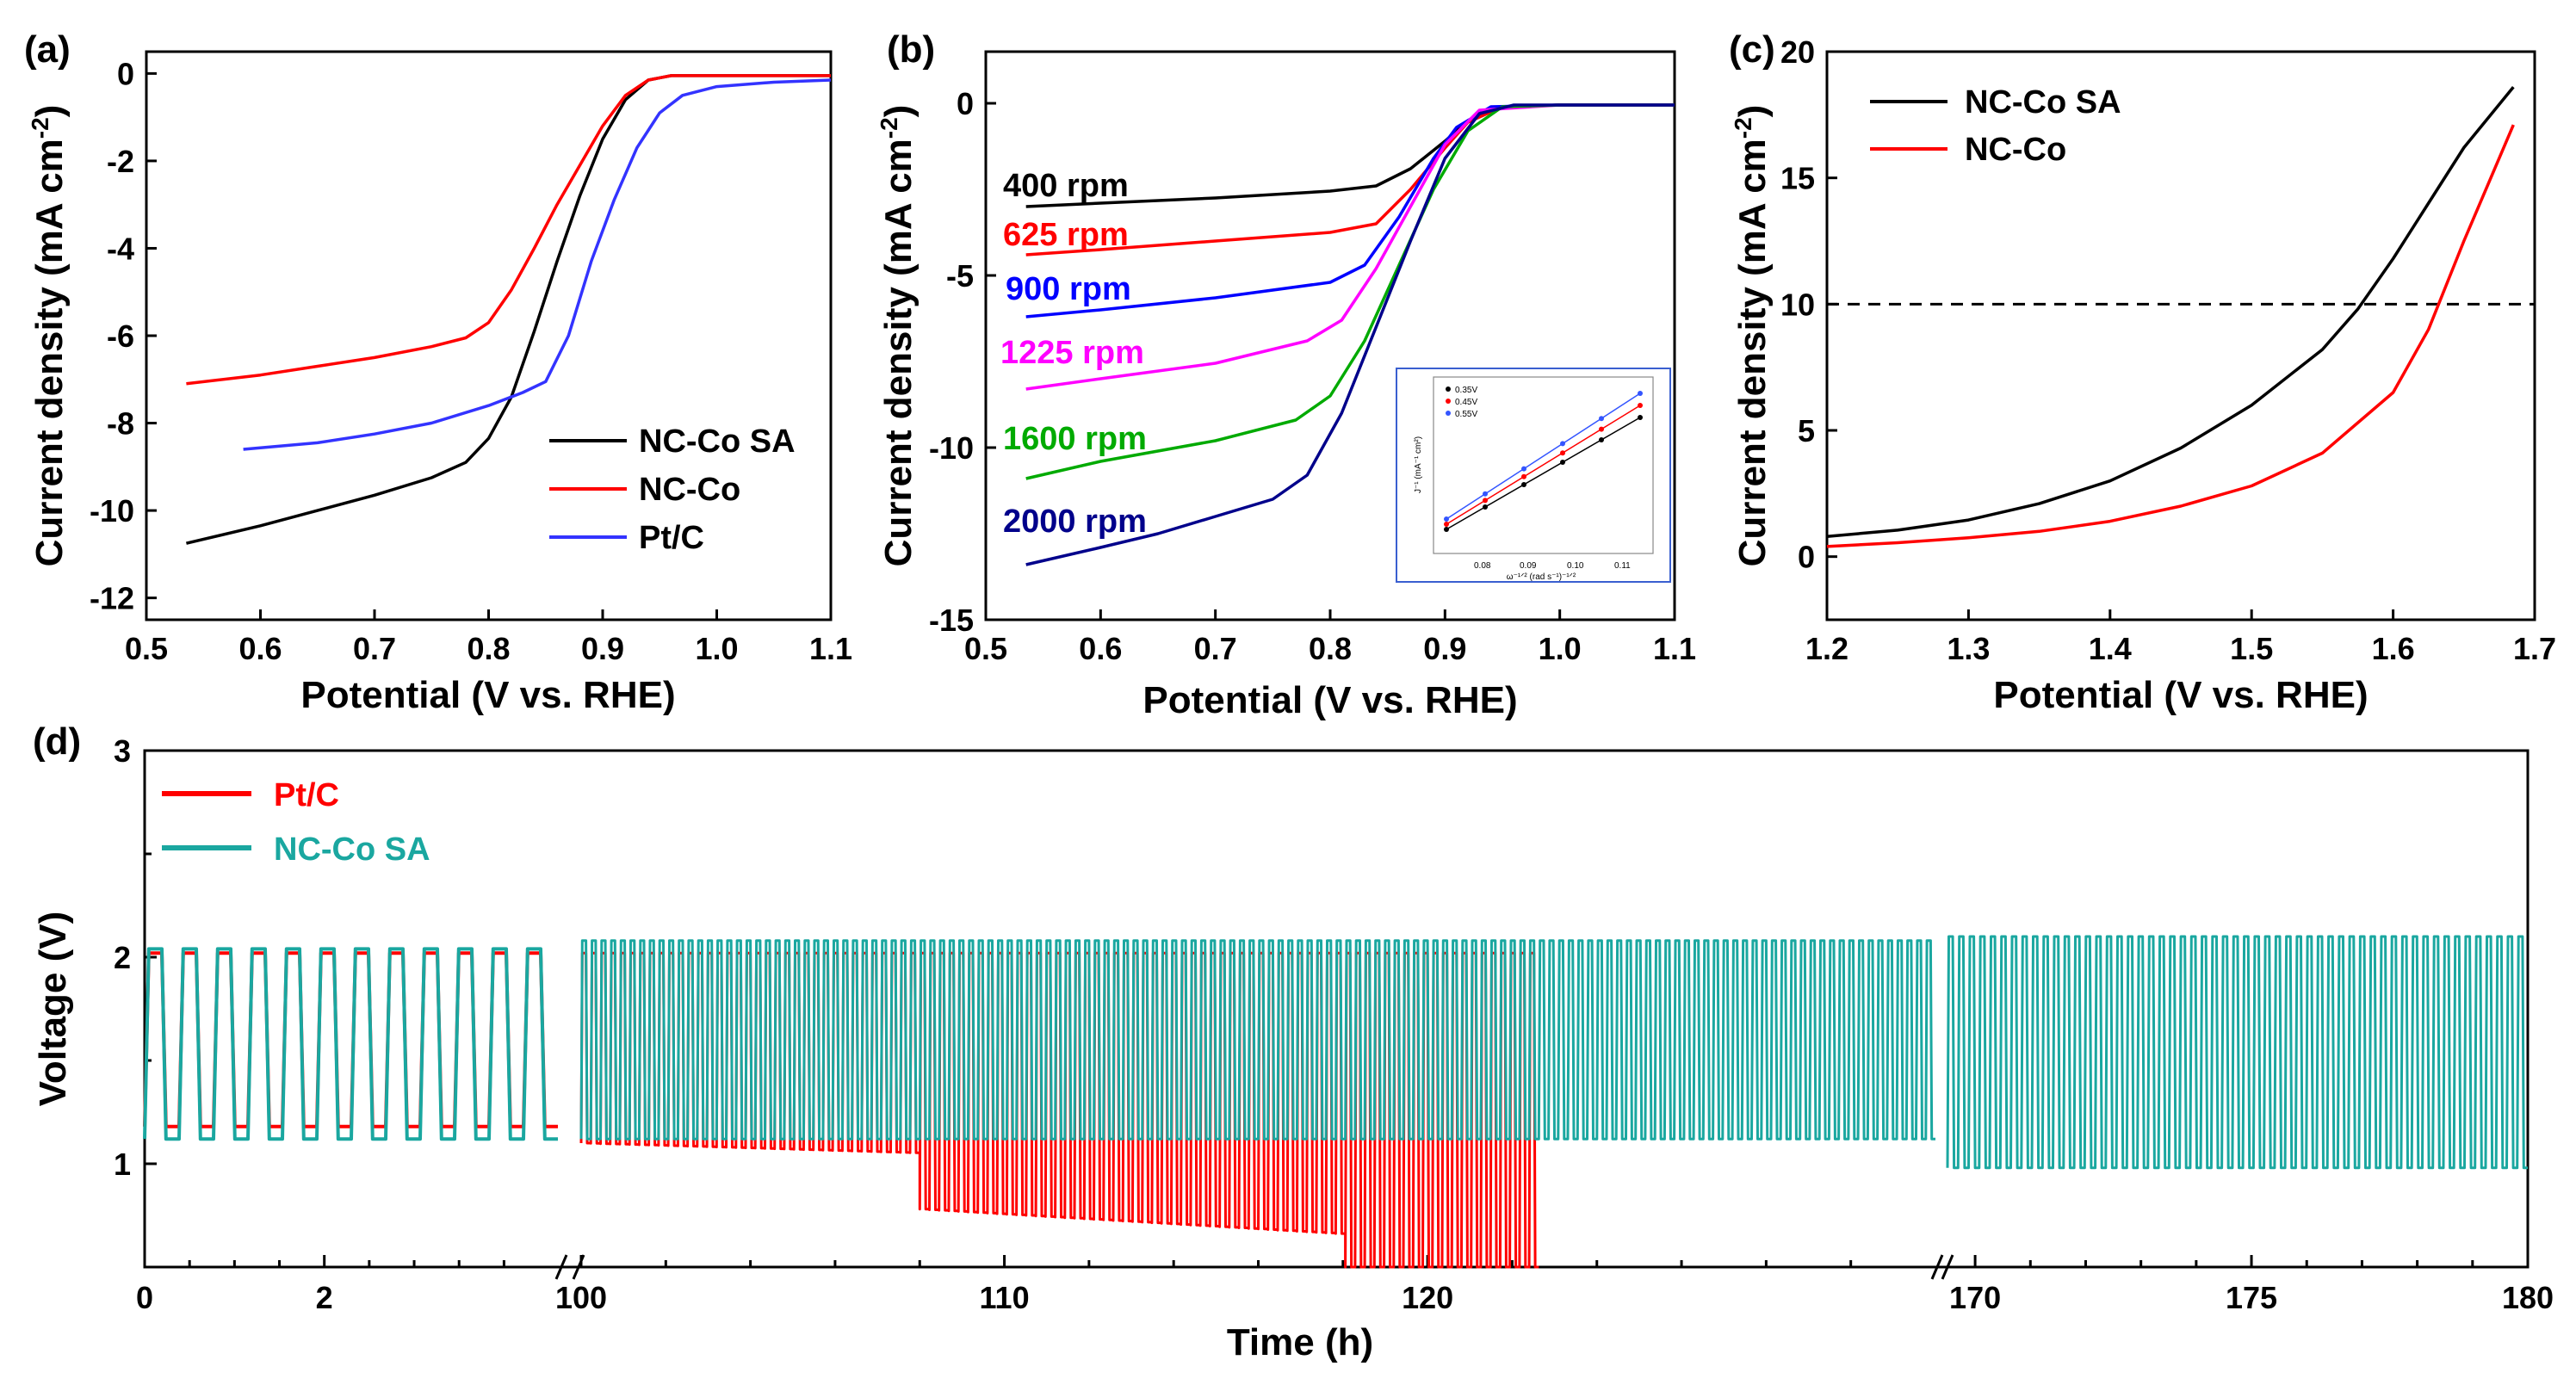 This screenshot has height=1391, width=2576. I want to click on panel-d-ylabel: Voltage (V), so click(53, 1010).